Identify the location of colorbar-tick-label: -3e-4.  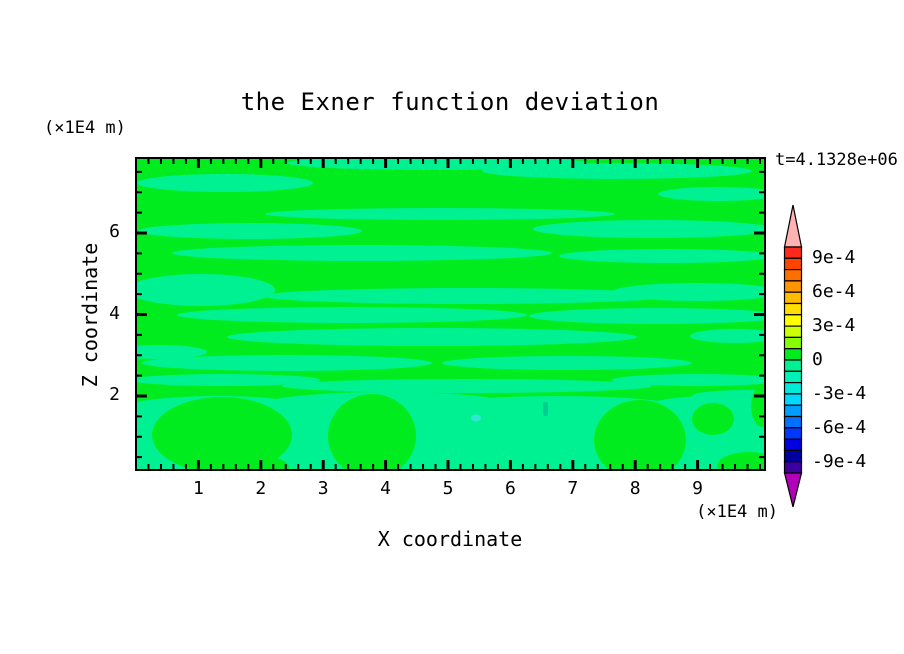
(839, 393).